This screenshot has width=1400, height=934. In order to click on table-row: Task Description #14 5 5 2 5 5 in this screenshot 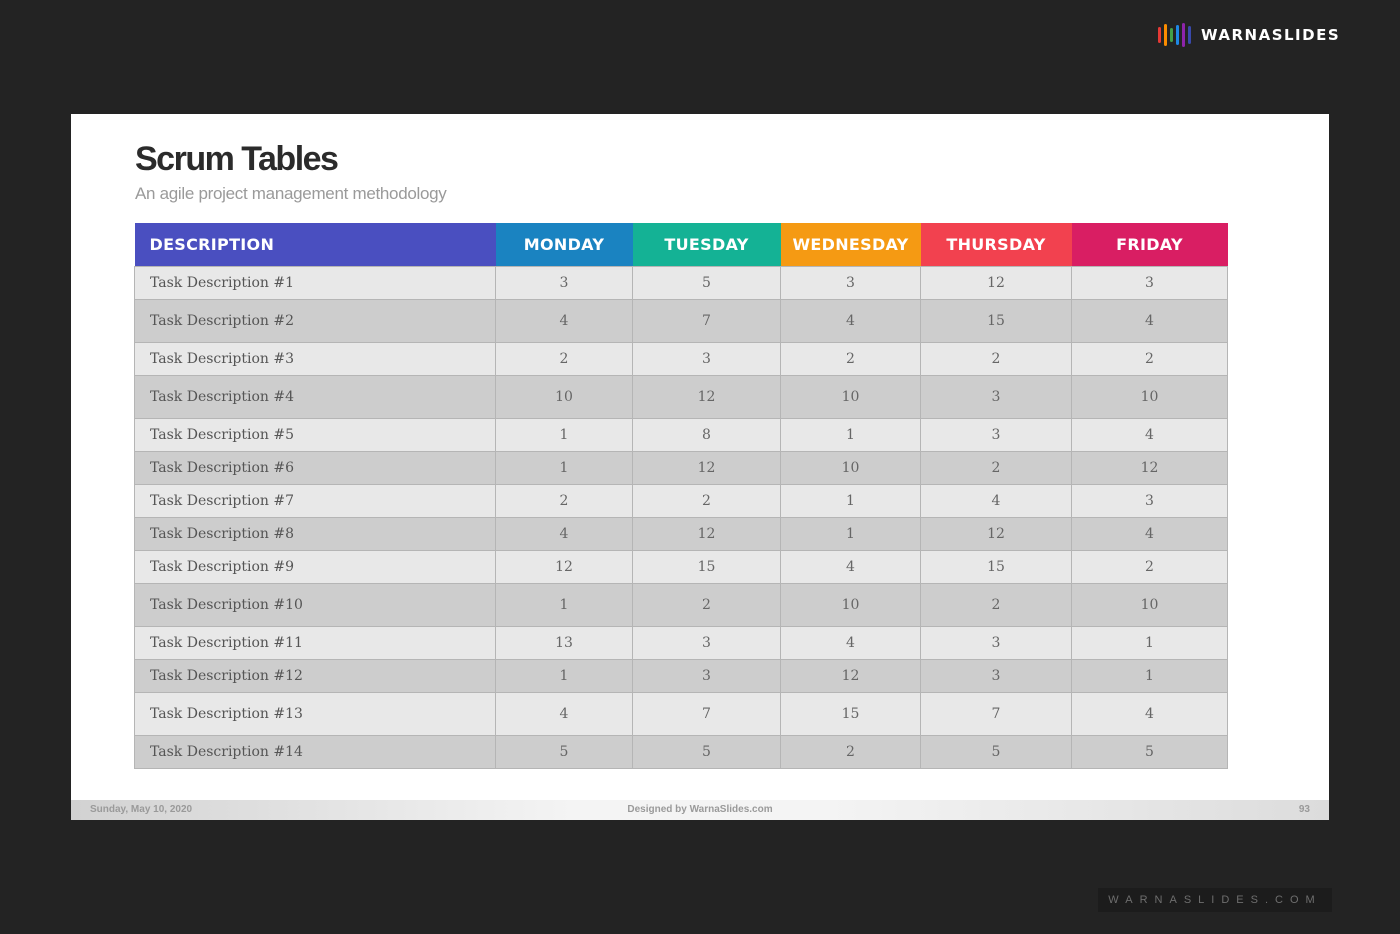, I will do `click(681, 752)`.